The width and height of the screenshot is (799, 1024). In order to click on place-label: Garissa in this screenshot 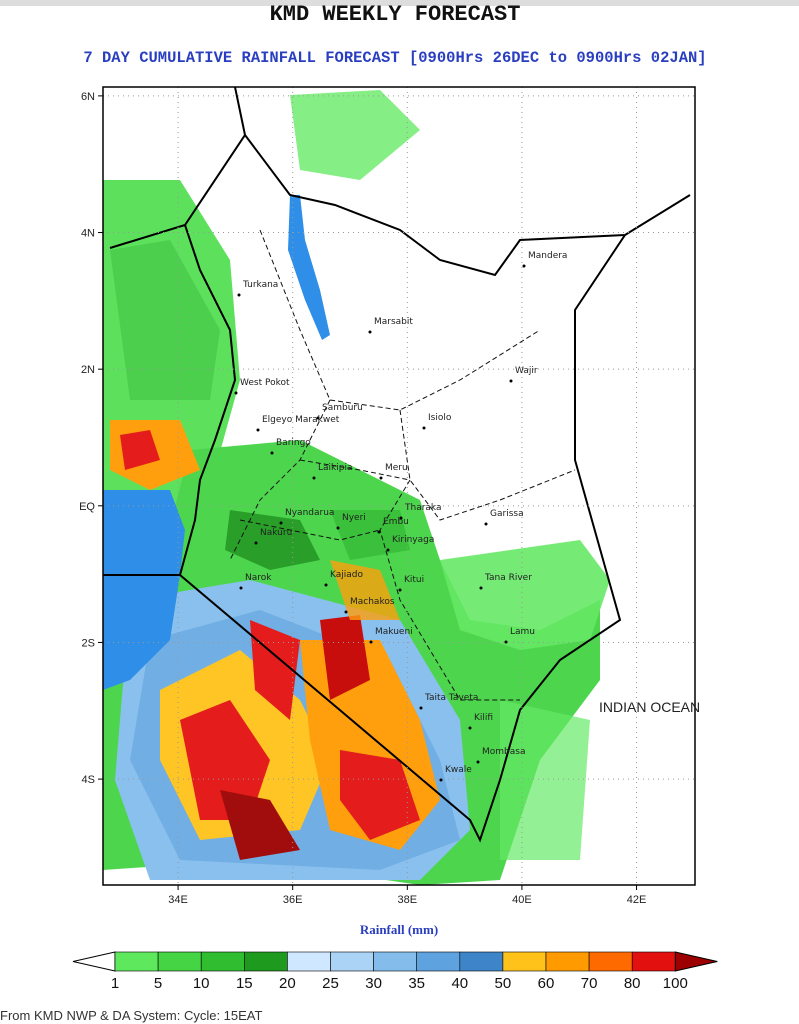, I will do `click(507, 514)`.